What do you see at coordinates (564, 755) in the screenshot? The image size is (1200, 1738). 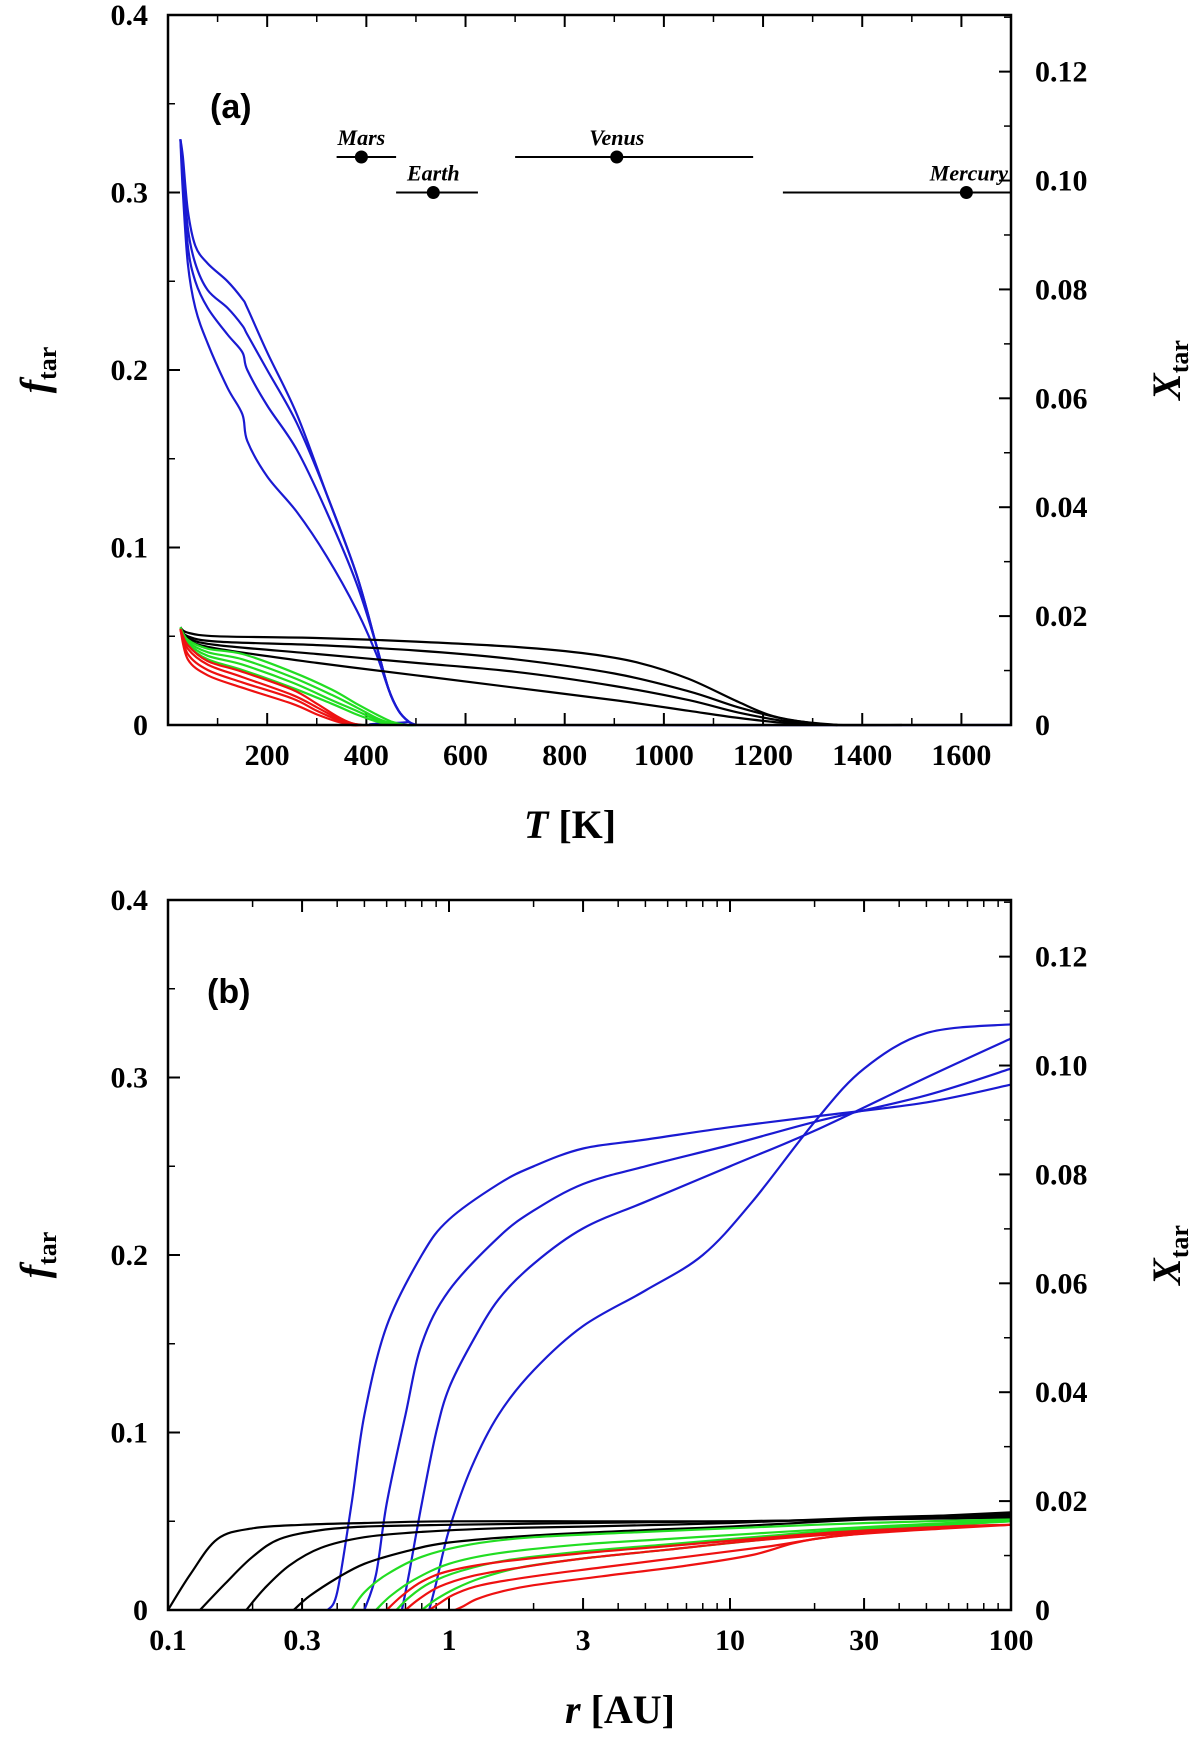 I see `x-tick-label: 800` at bounding box center [564, 755].